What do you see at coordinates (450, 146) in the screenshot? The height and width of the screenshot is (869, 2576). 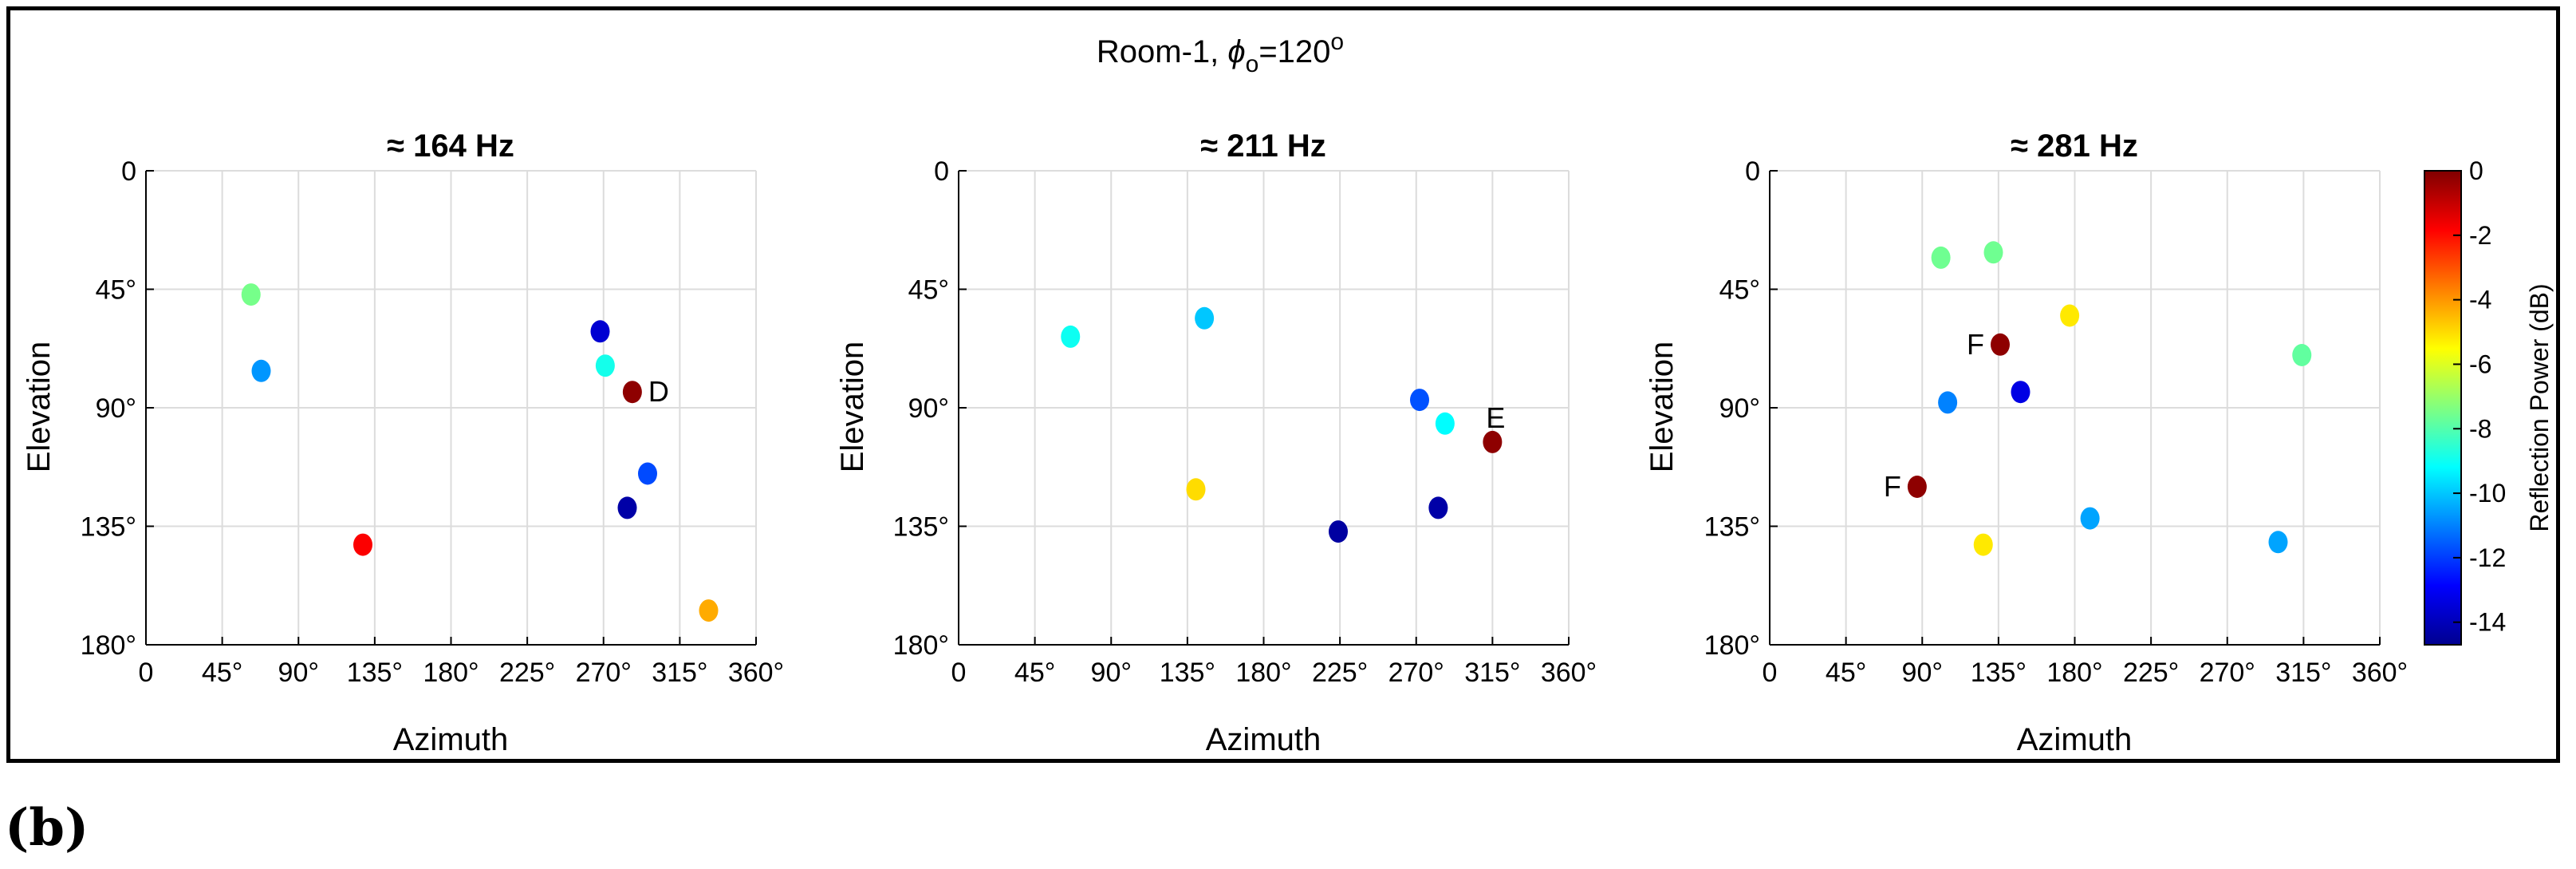 I see `panel-title: ≈ 164 Hz` at bounding box center [450, 146].